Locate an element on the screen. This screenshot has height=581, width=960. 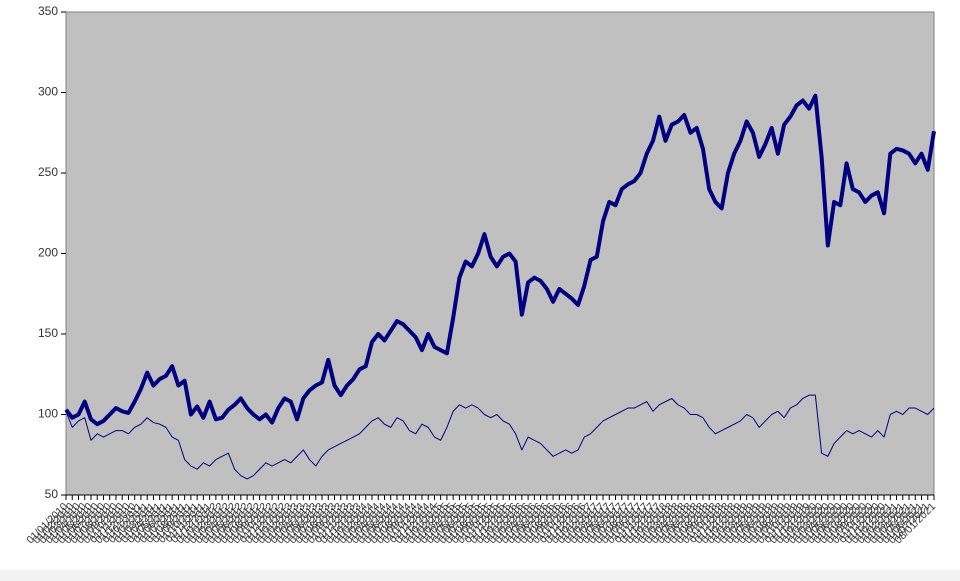
y-tick-label: 150 is located at coordinates (48, 333).